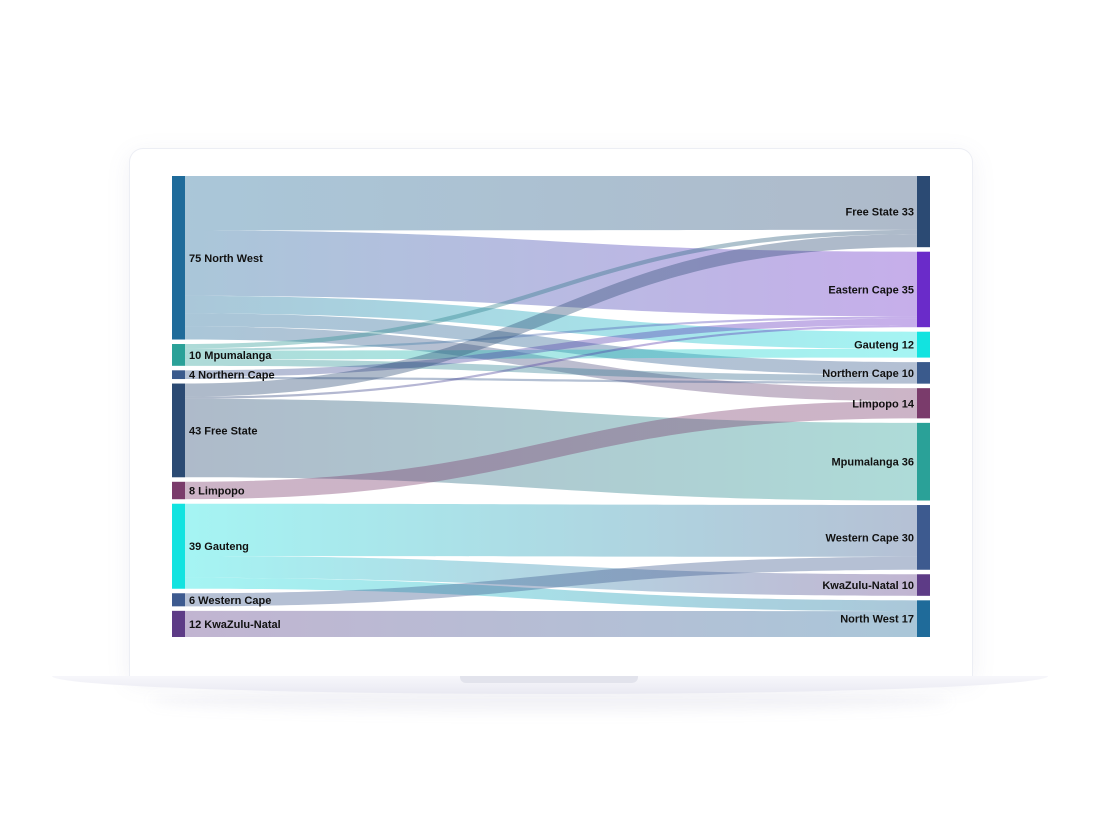 This screenshot has width=1107, height=830. Describe the element at coordinates (923, 585) in the screenshot. I see `target-node-kwazulu-natal` at that location.